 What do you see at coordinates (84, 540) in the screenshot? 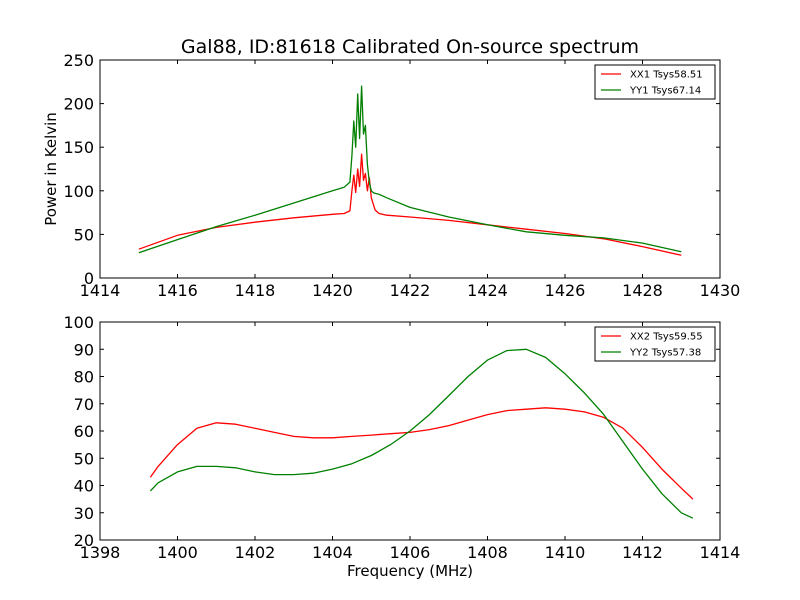
I see `y-tick-label: 20` at bounding box center [84, 540].